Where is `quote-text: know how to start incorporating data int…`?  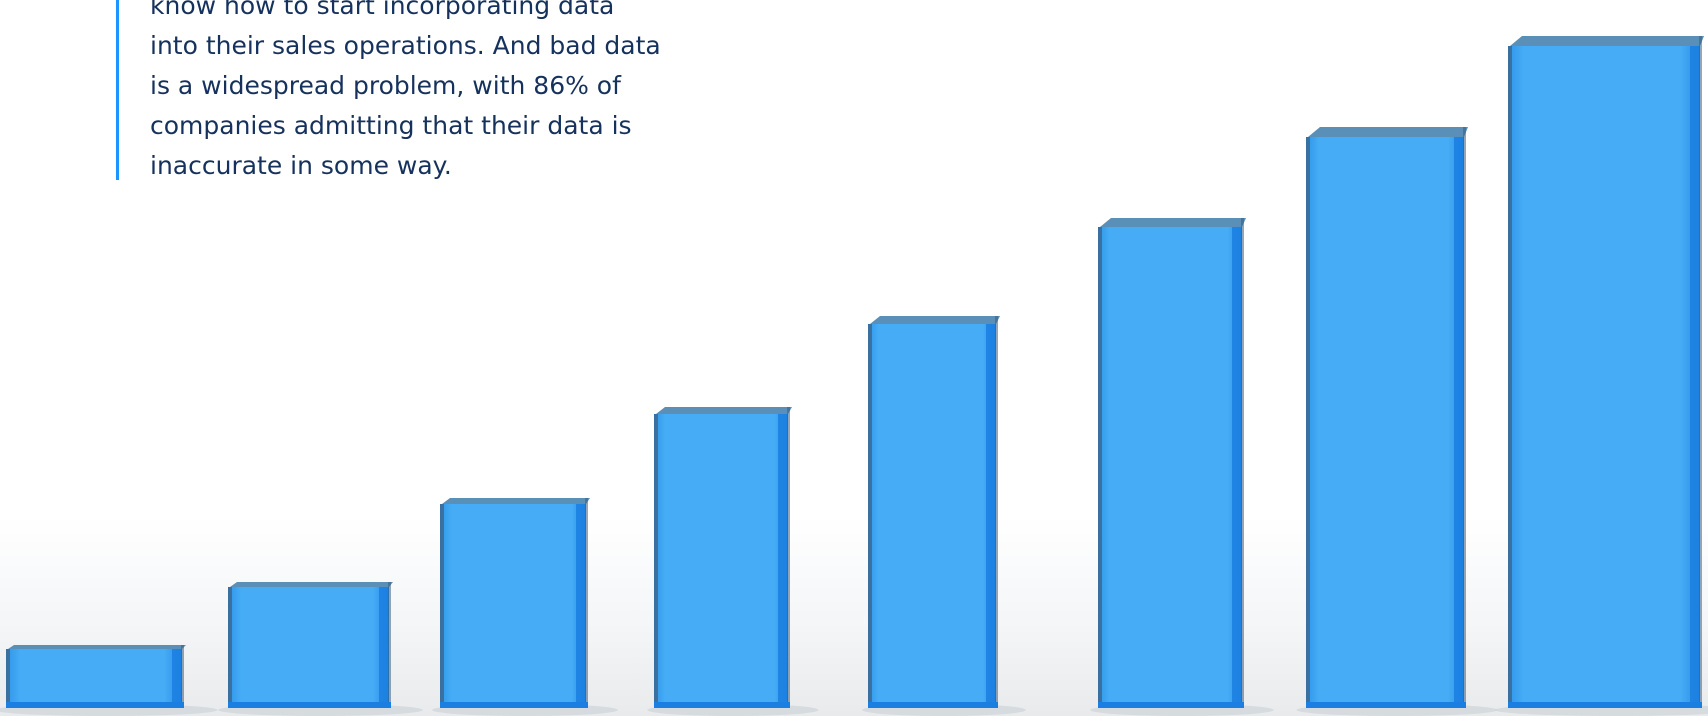
quote-text: know how to start incorporating data int… is located at coordinates (405, 93).